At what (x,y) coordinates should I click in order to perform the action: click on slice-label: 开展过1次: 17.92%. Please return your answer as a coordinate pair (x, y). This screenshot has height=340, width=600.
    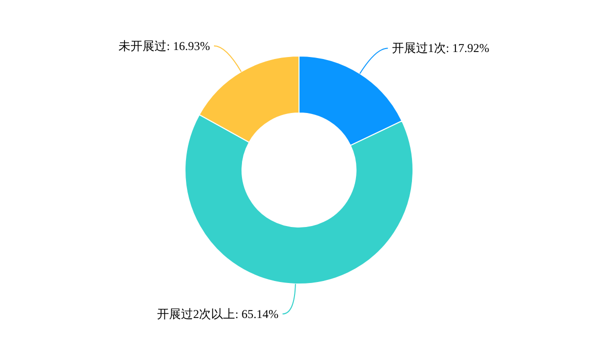
    Looking at the image, I should click on (441, 48).